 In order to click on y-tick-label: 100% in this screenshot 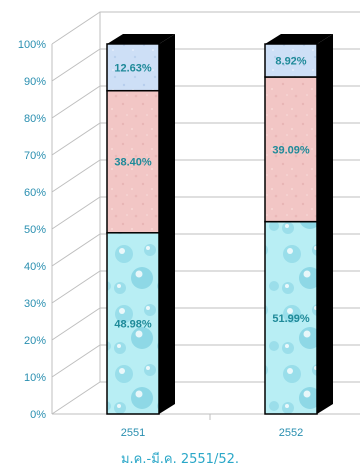, I will do `click(32, 45)`.